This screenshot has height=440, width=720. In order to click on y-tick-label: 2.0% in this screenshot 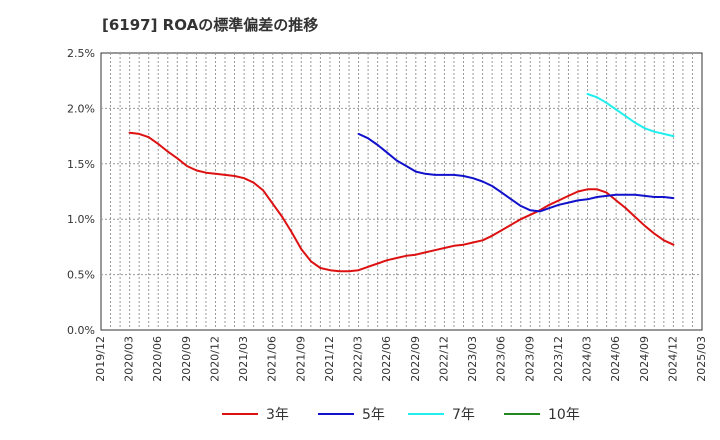, I will do `click(81, 108)`.